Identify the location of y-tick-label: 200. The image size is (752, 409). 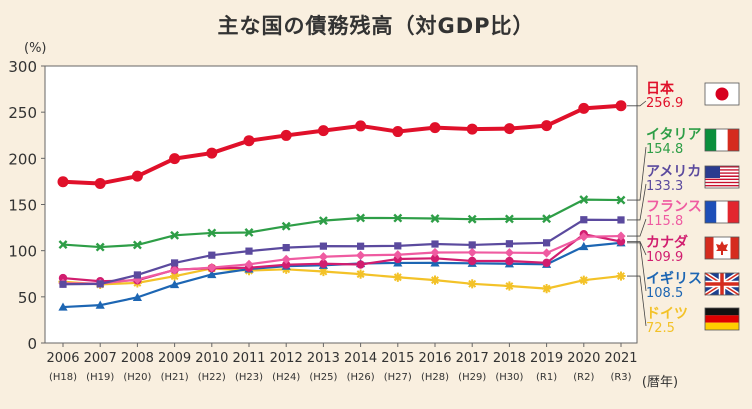
(22, 159).